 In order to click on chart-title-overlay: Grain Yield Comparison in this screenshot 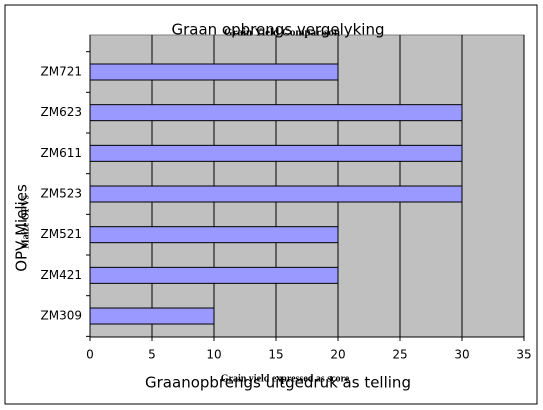, I will do `click(282, 33)`.